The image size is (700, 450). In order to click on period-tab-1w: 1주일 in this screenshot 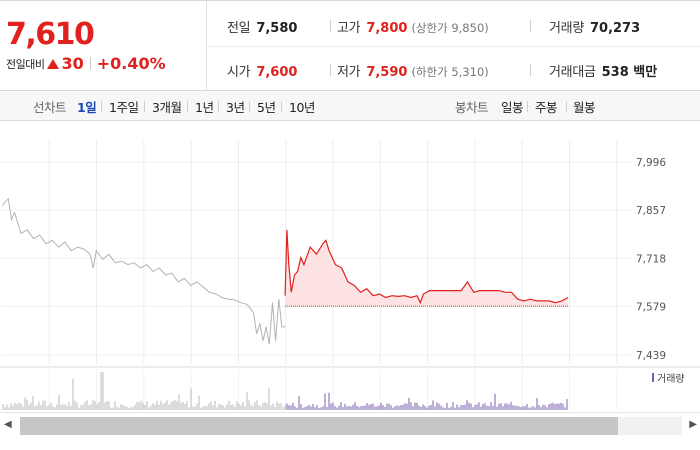, I will do `click(124, 107)`.